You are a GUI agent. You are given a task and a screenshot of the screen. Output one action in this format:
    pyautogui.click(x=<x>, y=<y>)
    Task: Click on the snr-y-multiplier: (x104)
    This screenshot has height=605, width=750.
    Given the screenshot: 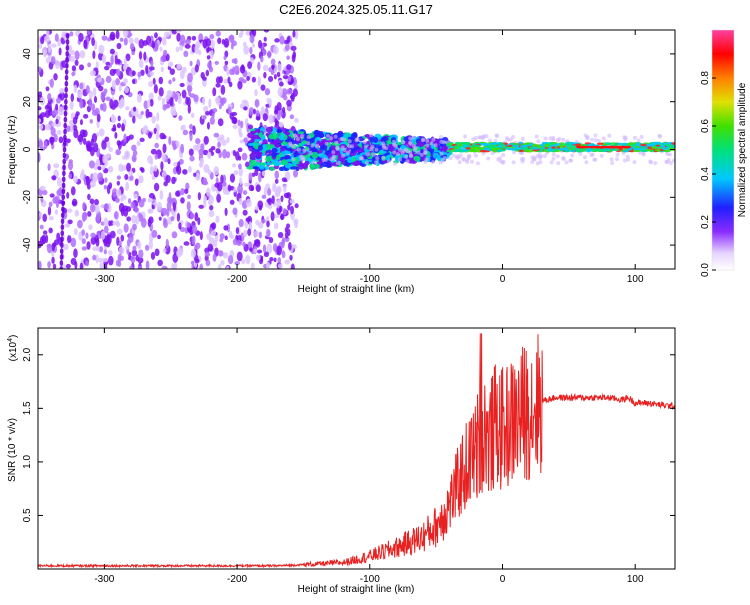 What is the action you would take?
    pyautogui.click(x=13, y=348)
    